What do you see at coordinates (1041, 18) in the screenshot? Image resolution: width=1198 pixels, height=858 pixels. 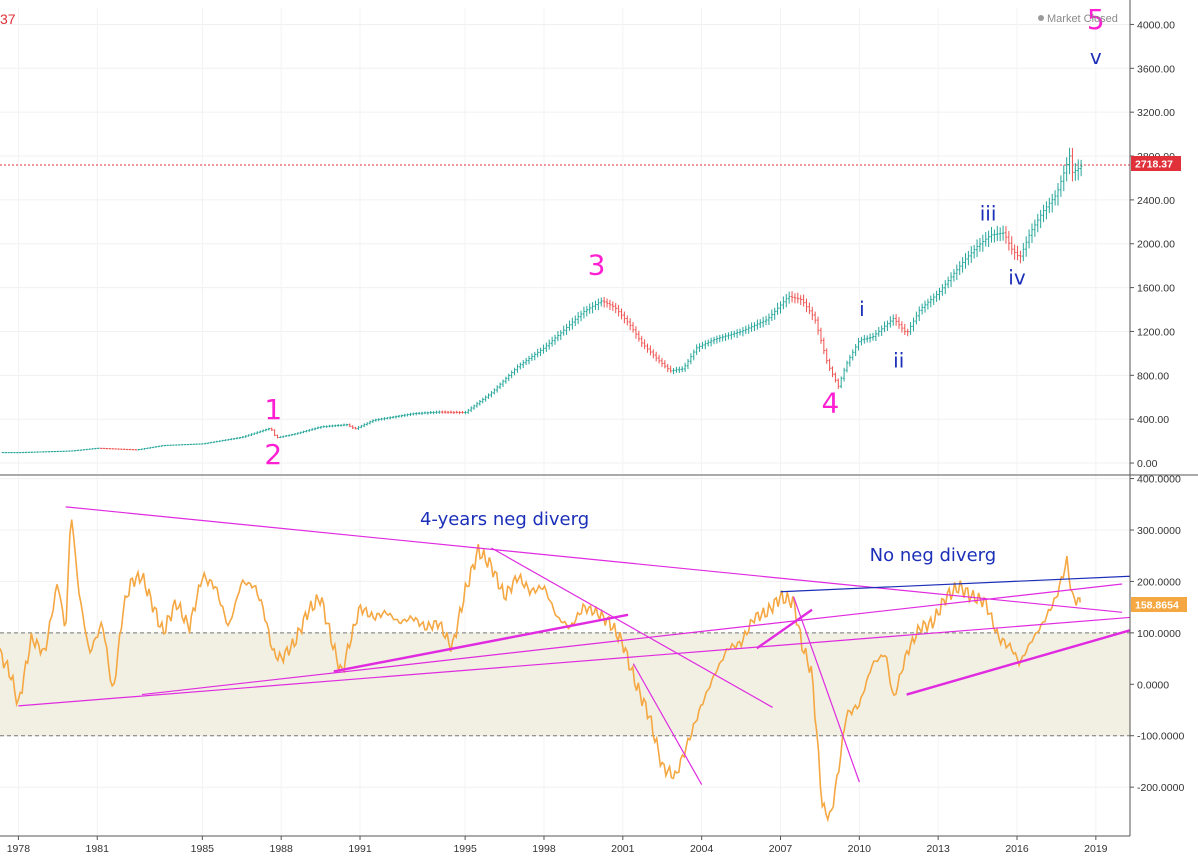 I see `status-dot-icon` at bounding box center [1041, 18].